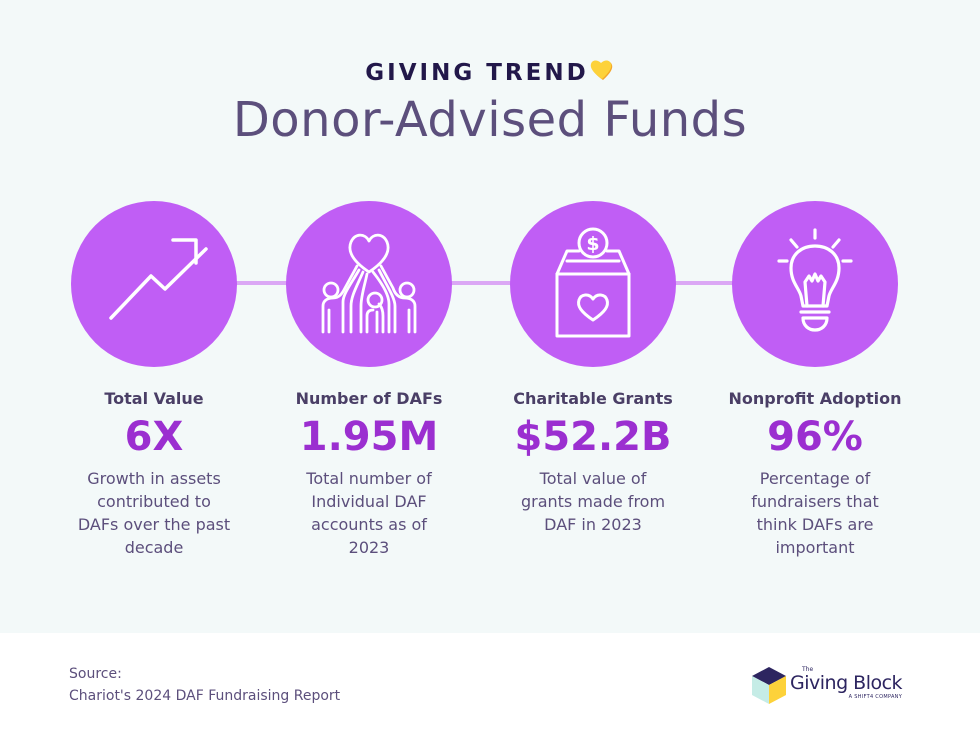 This screenshot has width=980, height=735. I want to click on desc-line: contributed to, so click(154, 501).